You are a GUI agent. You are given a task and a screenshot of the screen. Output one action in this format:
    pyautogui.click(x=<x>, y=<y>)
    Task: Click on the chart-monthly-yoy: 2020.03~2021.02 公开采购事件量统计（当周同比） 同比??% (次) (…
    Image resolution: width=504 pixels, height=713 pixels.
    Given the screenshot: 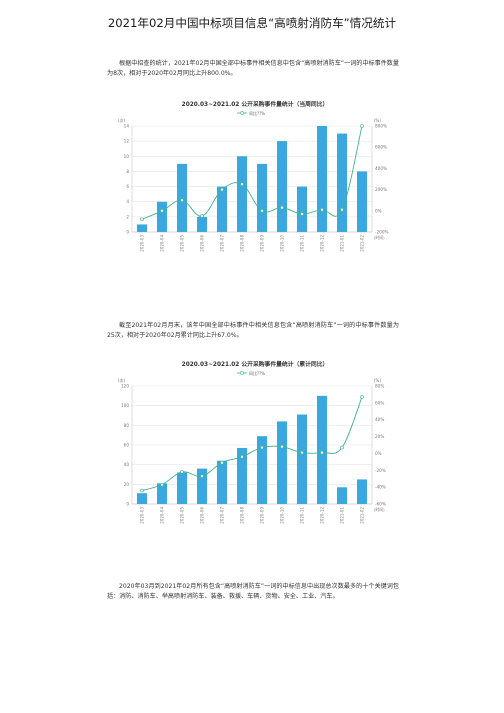 What is the action you would take?
    pyautogui.click(x=255, y=182)
    